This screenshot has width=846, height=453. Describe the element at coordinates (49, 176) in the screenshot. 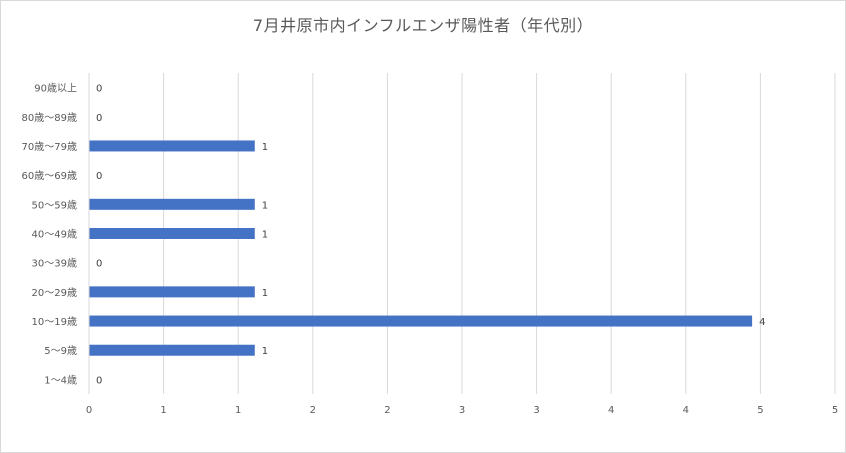

I see `category-label: 60歳～69歳` at that location.